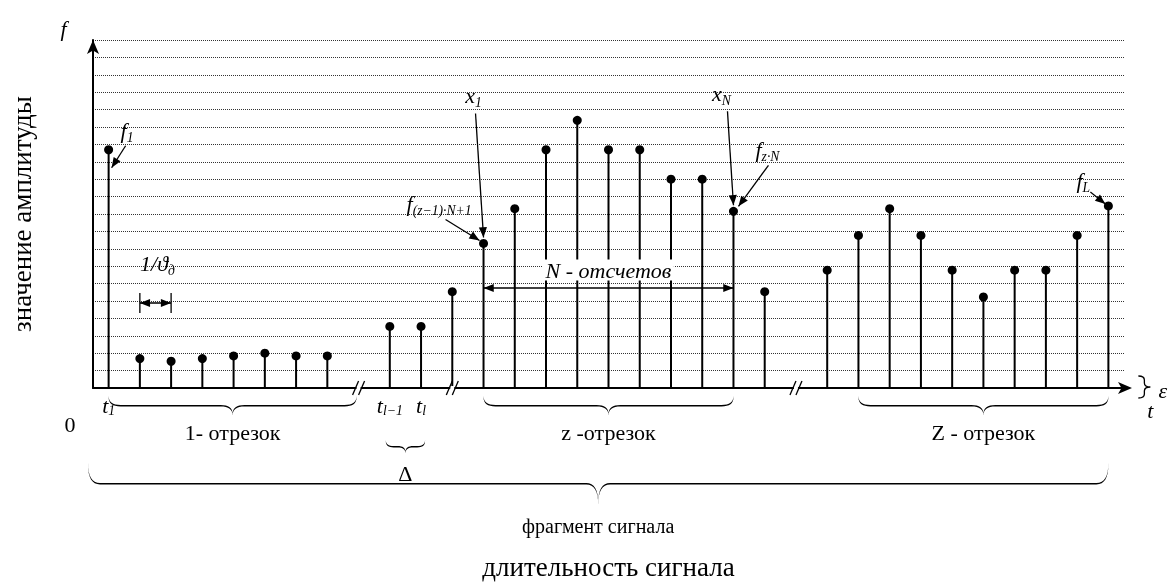 This screenshot has width=1173, height=585. I want to click on x-tick-label: tl−1, so click(389, 406).